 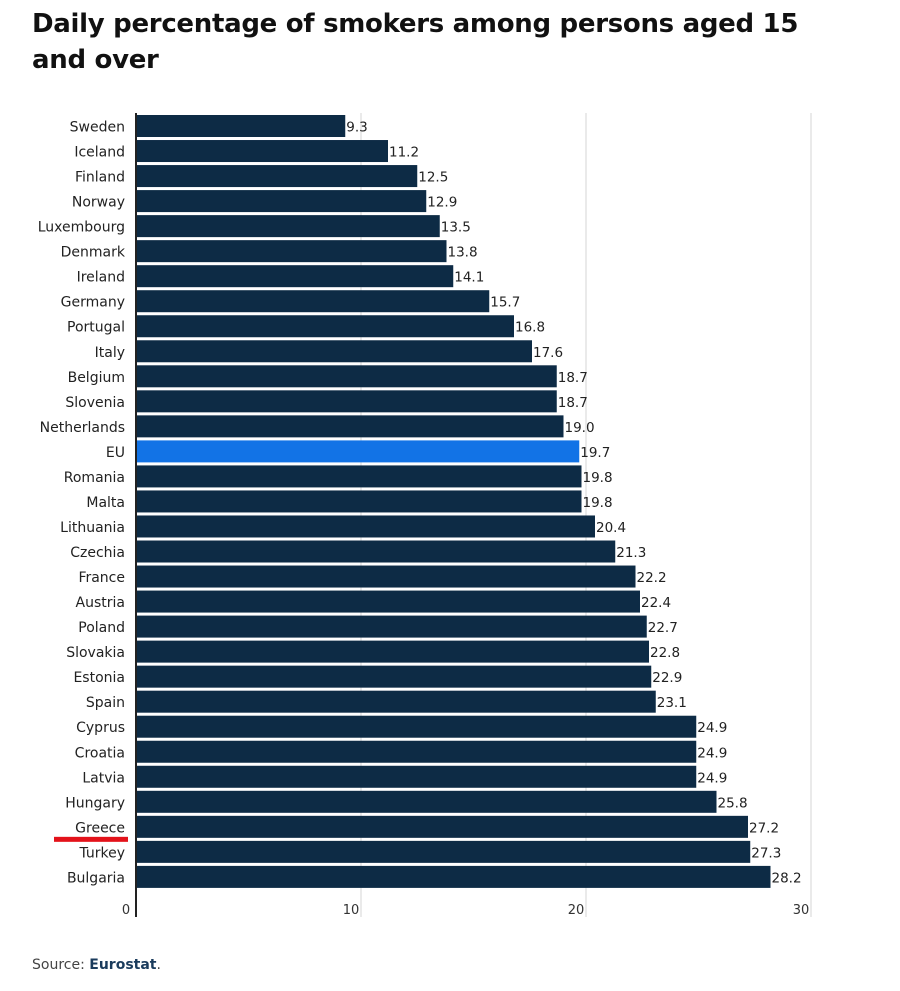 I want to click on category-label: Germany, so click(x=93, y=303).